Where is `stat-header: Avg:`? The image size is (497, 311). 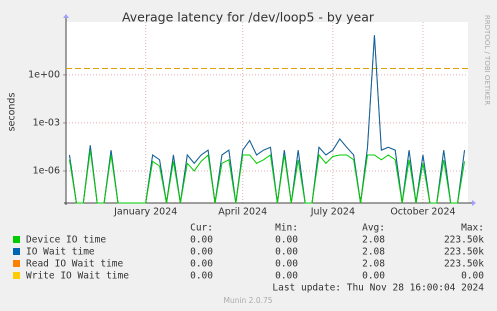
stat-header: Avg: is located at coordinates (373, 228).